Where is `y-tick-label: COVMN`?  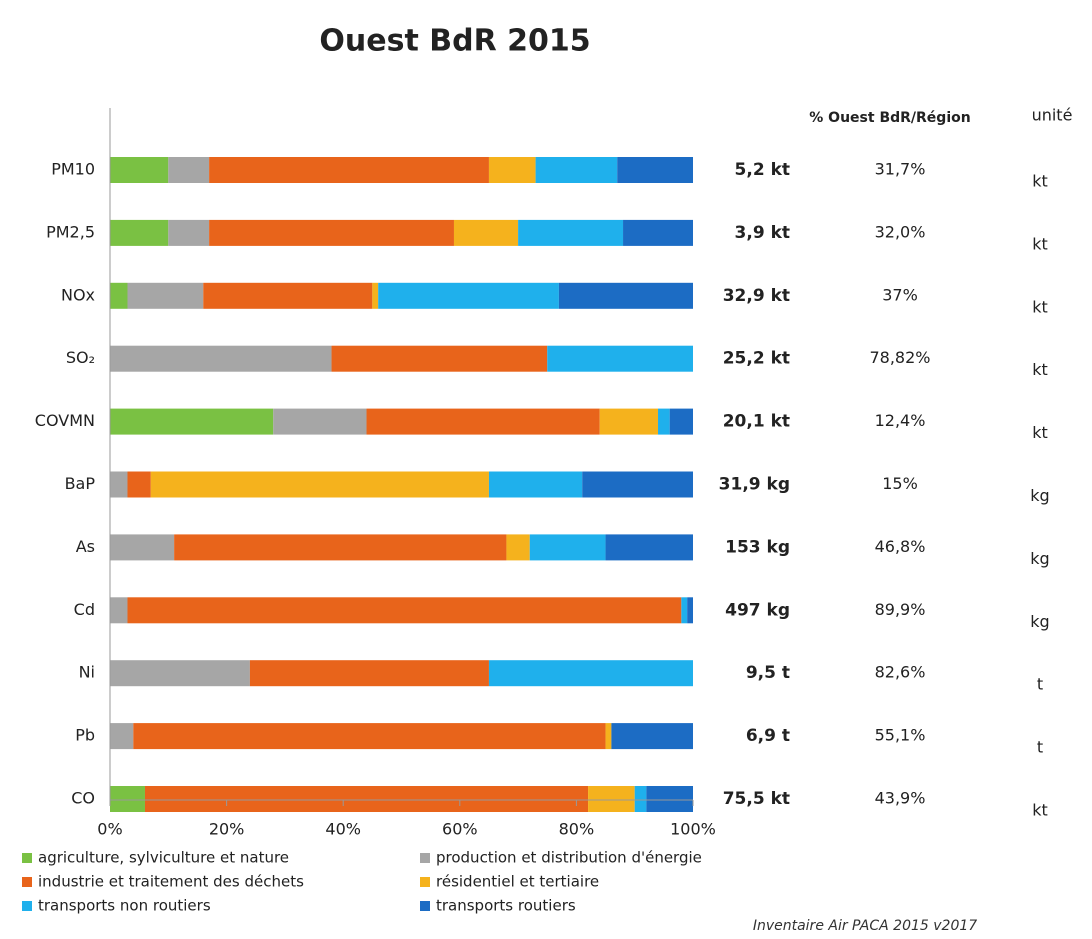
y-tick-label: COVMN is located at coordinates (65, 420).